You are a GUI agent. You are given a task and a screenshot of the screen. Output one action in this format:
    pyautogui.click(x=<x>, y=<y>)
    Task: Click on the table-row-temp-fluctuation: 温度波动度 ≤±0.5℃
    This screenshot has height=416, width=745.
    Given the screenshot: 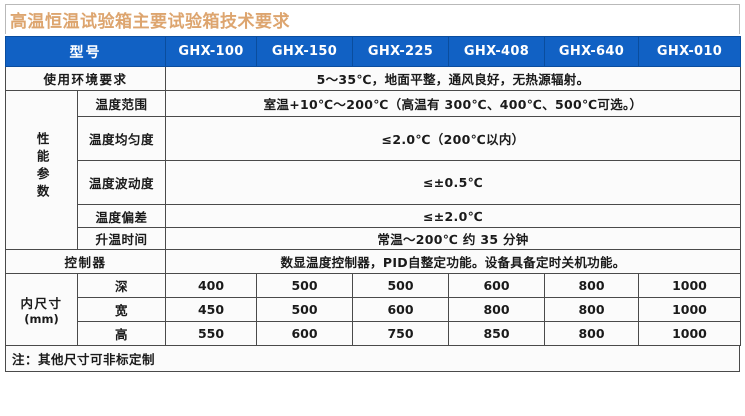 What is the action you would take?
    pyautogui.click(x=373, y=182)
    